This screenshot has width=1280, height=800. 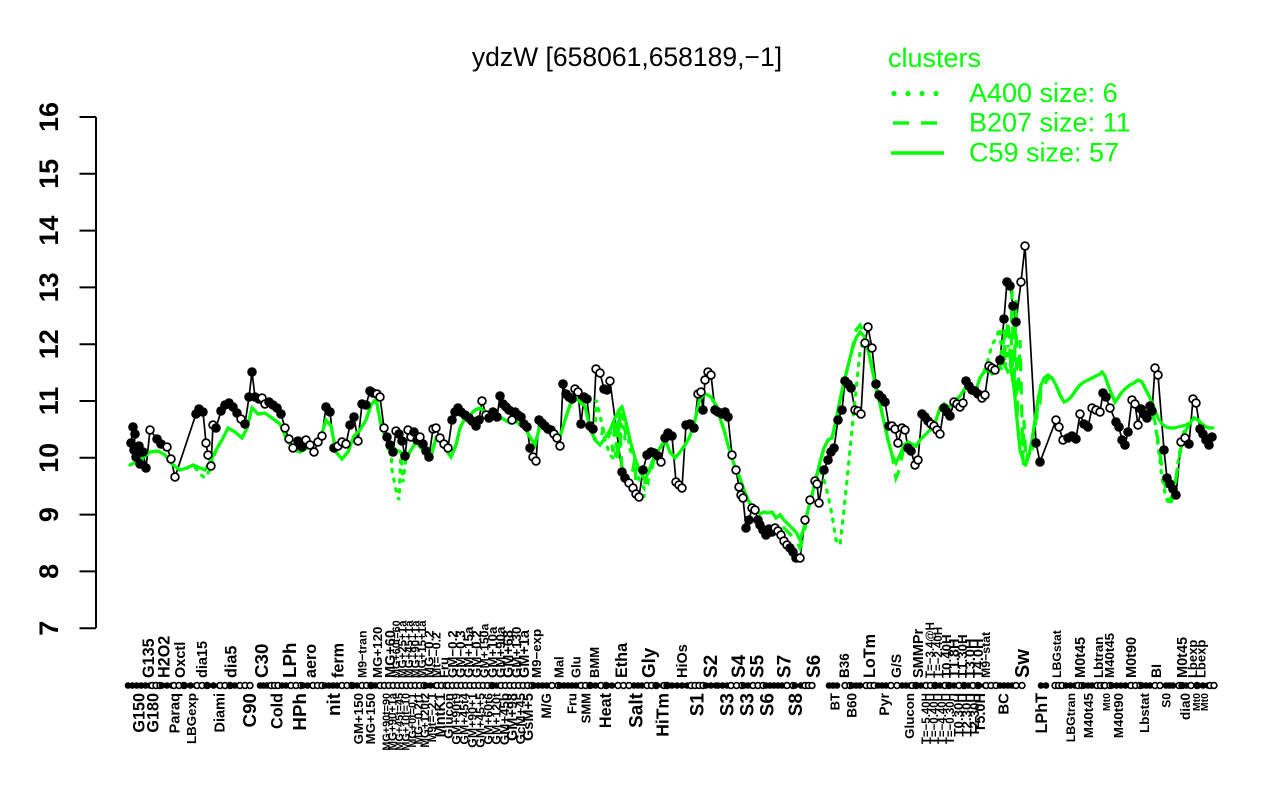 What do you see at coordinates (1132, 657) in the screenshot?
I see `svg-text: M0t90` at bounding box center [1132, 657].